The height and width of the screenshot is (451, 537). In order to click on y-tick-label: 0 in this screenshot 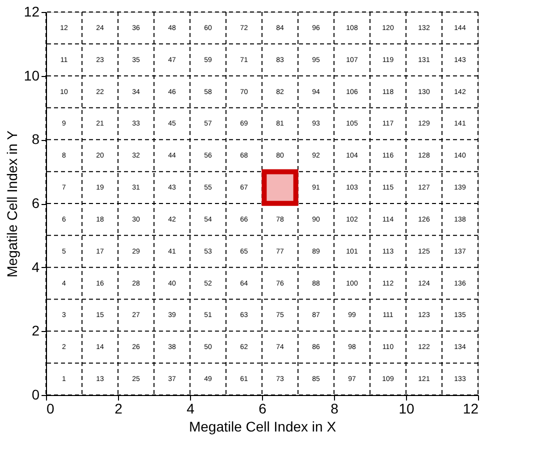, I will do `click(36, 394)`.